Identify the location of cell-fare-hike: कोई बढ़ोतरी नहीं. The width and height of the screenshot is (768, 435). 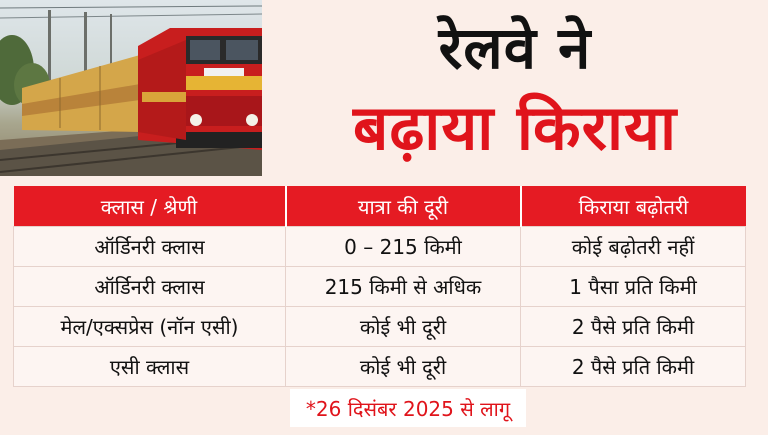
(633, 246).